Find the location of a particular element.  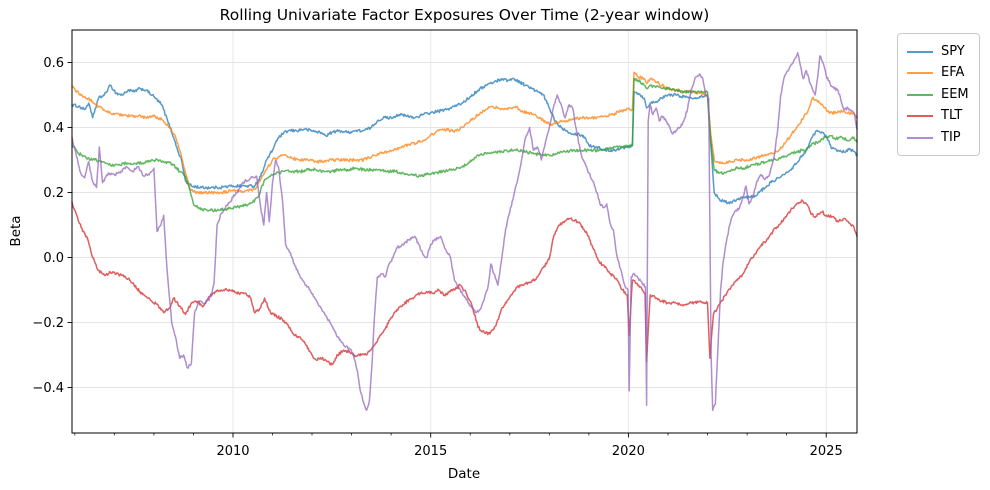

y-tick-label: −0.2 is located at coordinates (48, 323).